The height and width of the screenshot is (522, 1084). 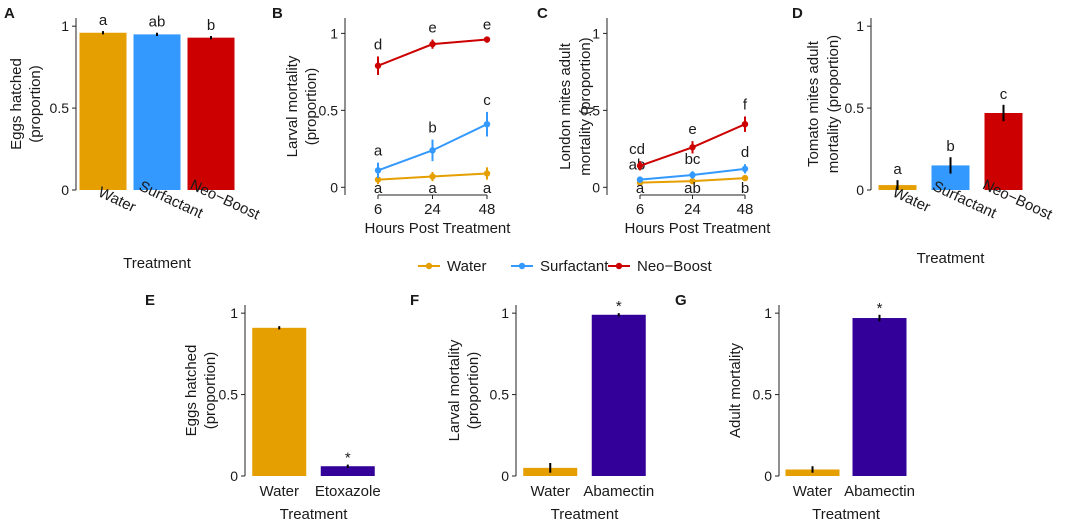 I want to click on panel-label: C, so click(x=542, y=13).